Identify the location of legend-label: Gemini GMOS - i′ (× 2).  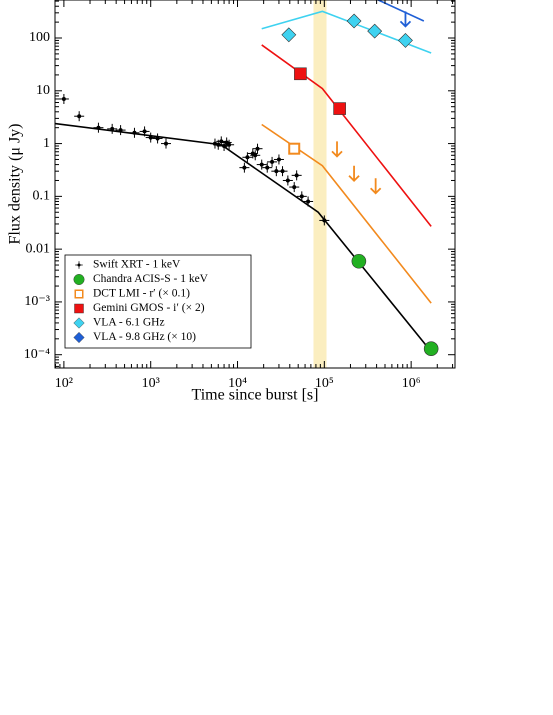
(149, 308).